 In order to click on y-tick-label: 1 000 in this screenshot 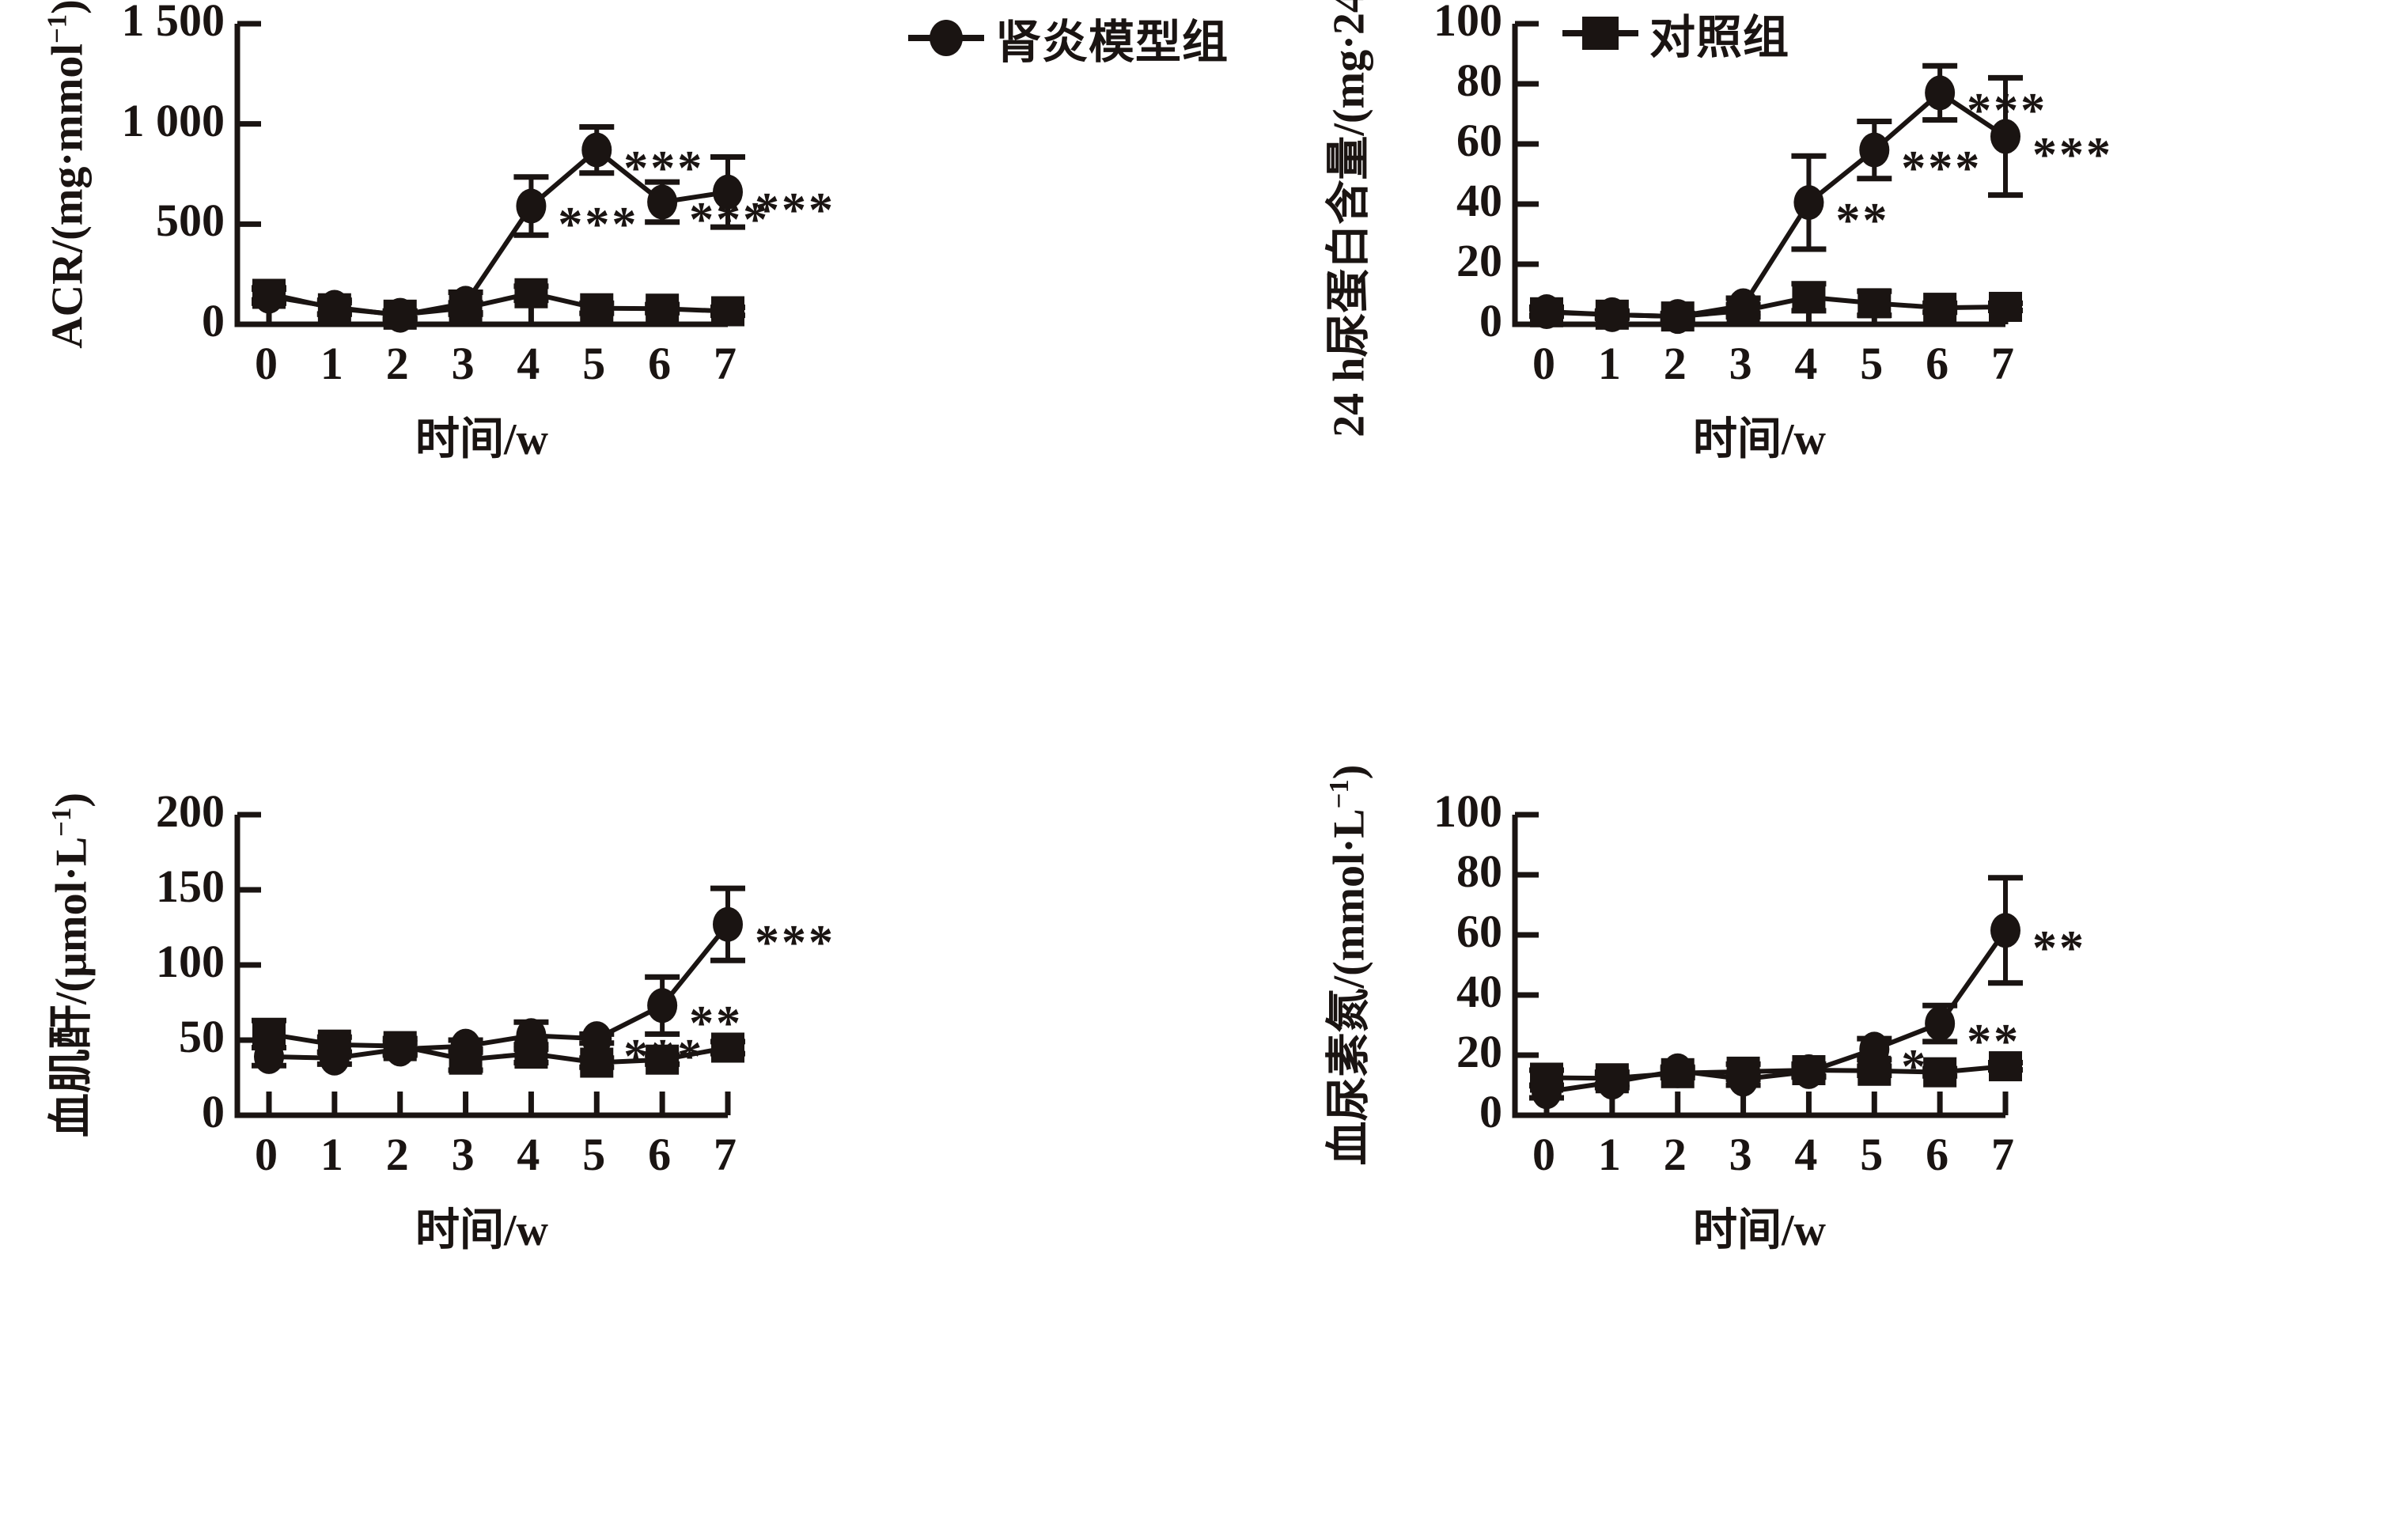, I will do `click(173, 120)`.